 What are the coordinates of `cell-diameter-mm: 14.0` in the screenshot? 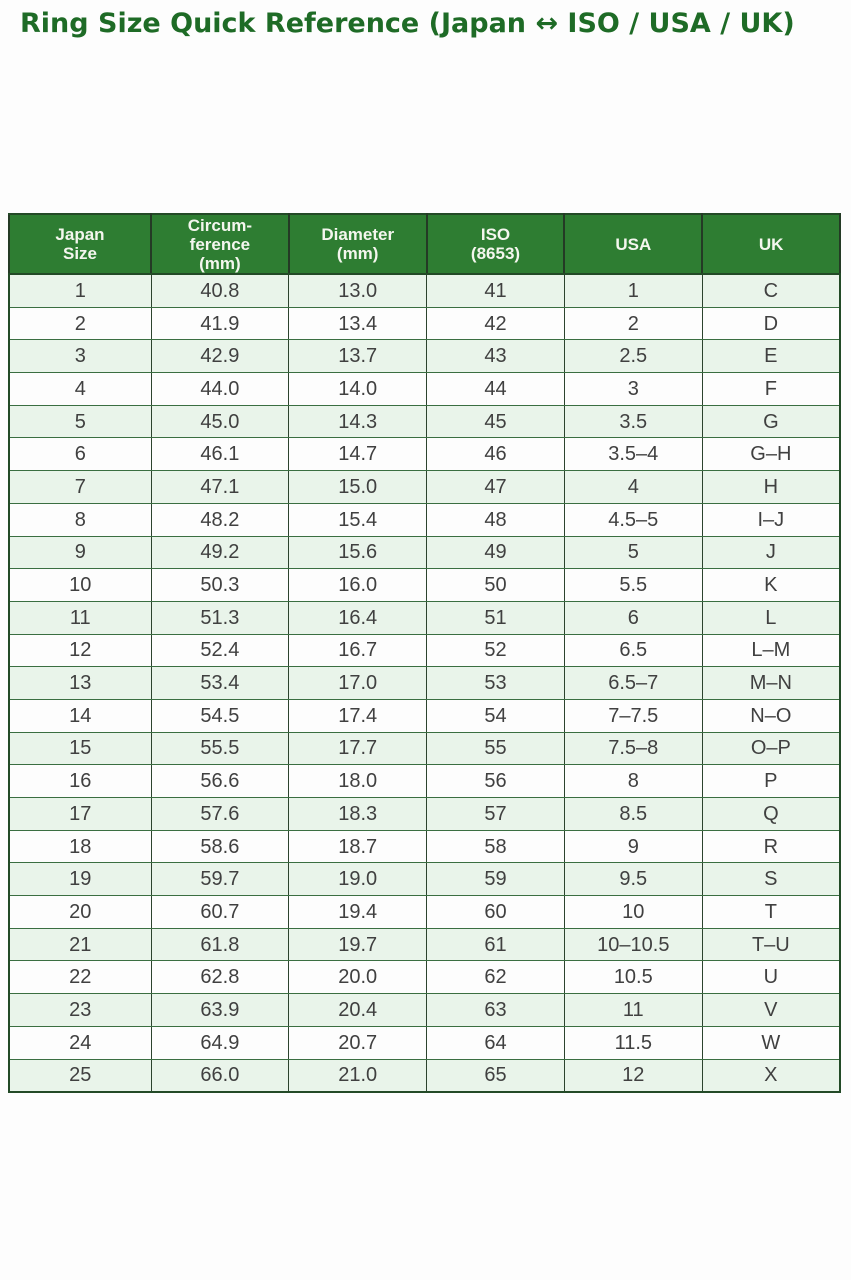 It's located at (358, 389).